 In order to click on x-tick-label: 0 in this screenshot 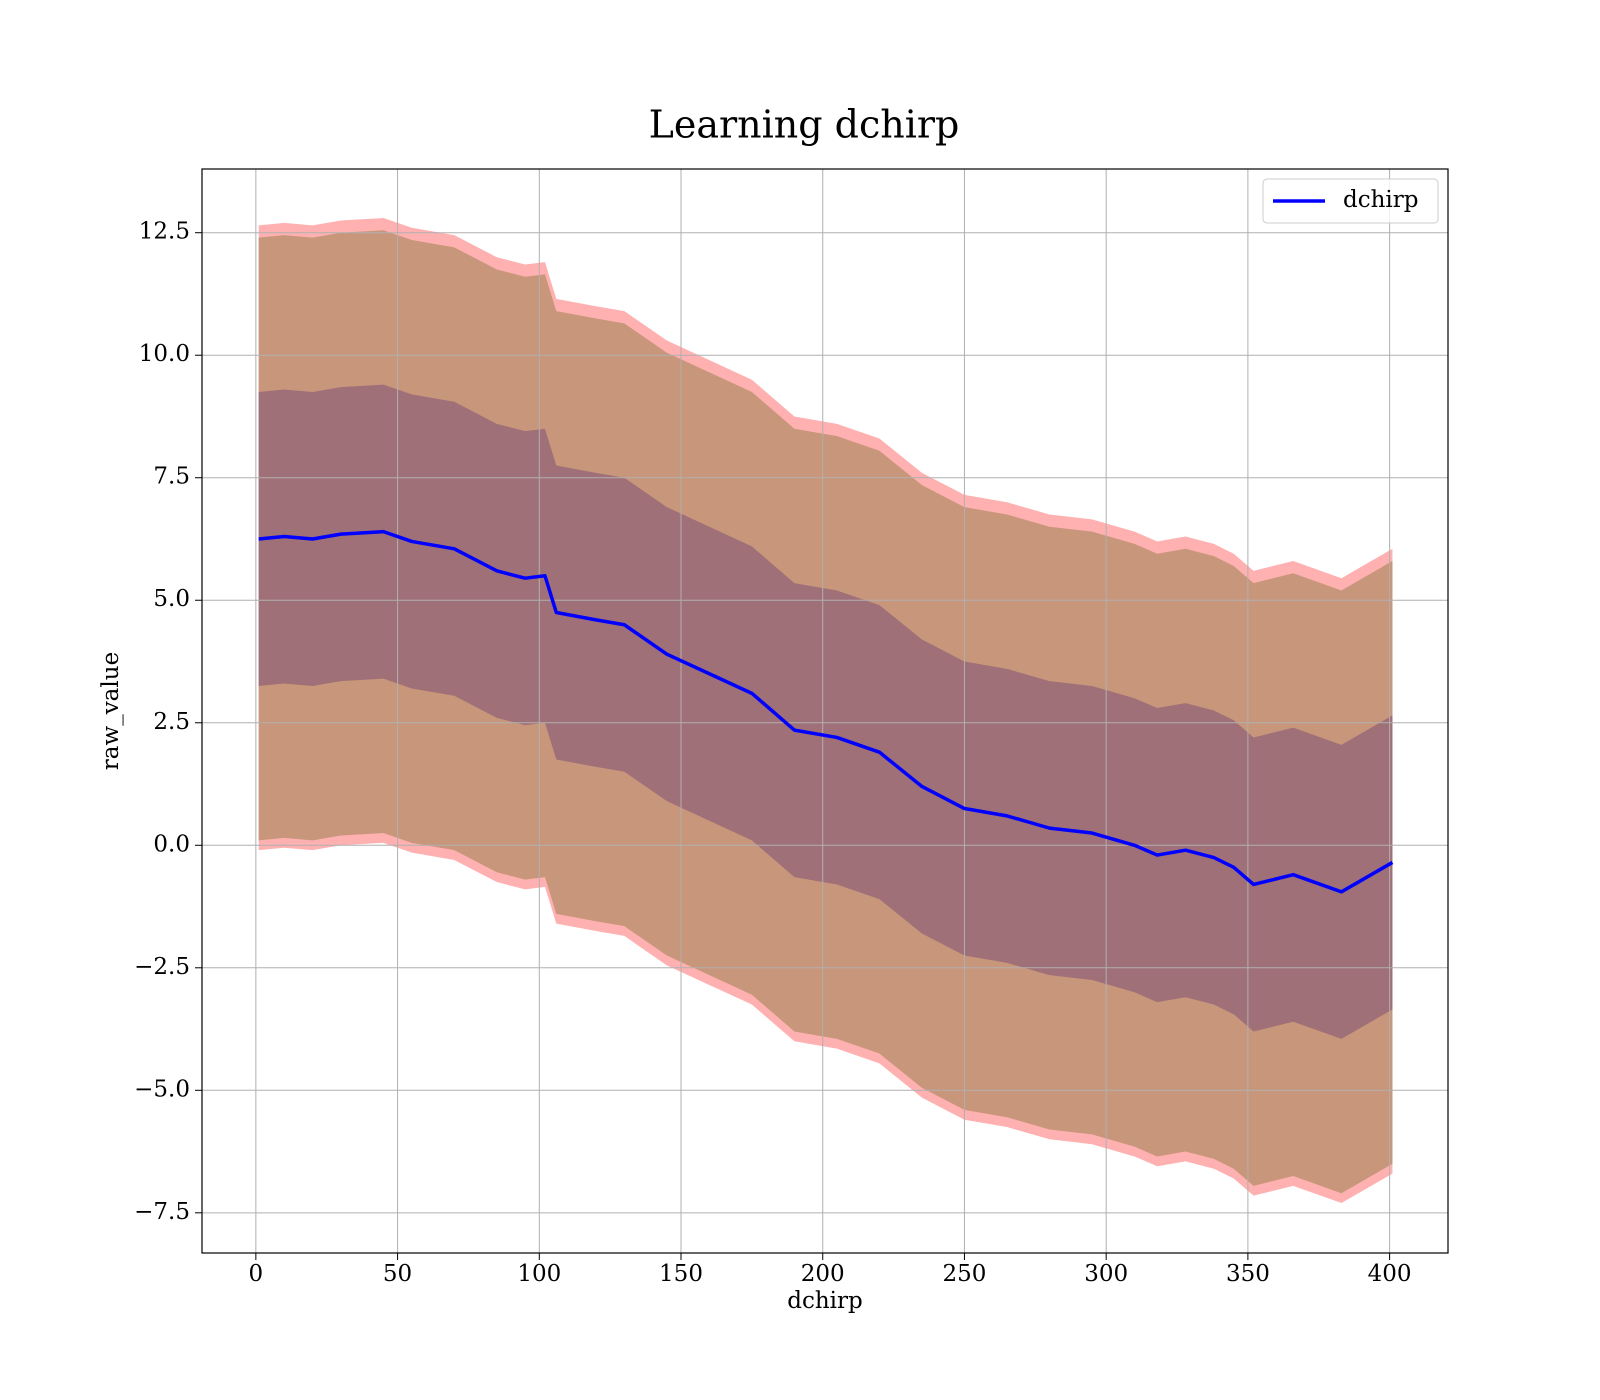, I will do `click(256, 1274)`.